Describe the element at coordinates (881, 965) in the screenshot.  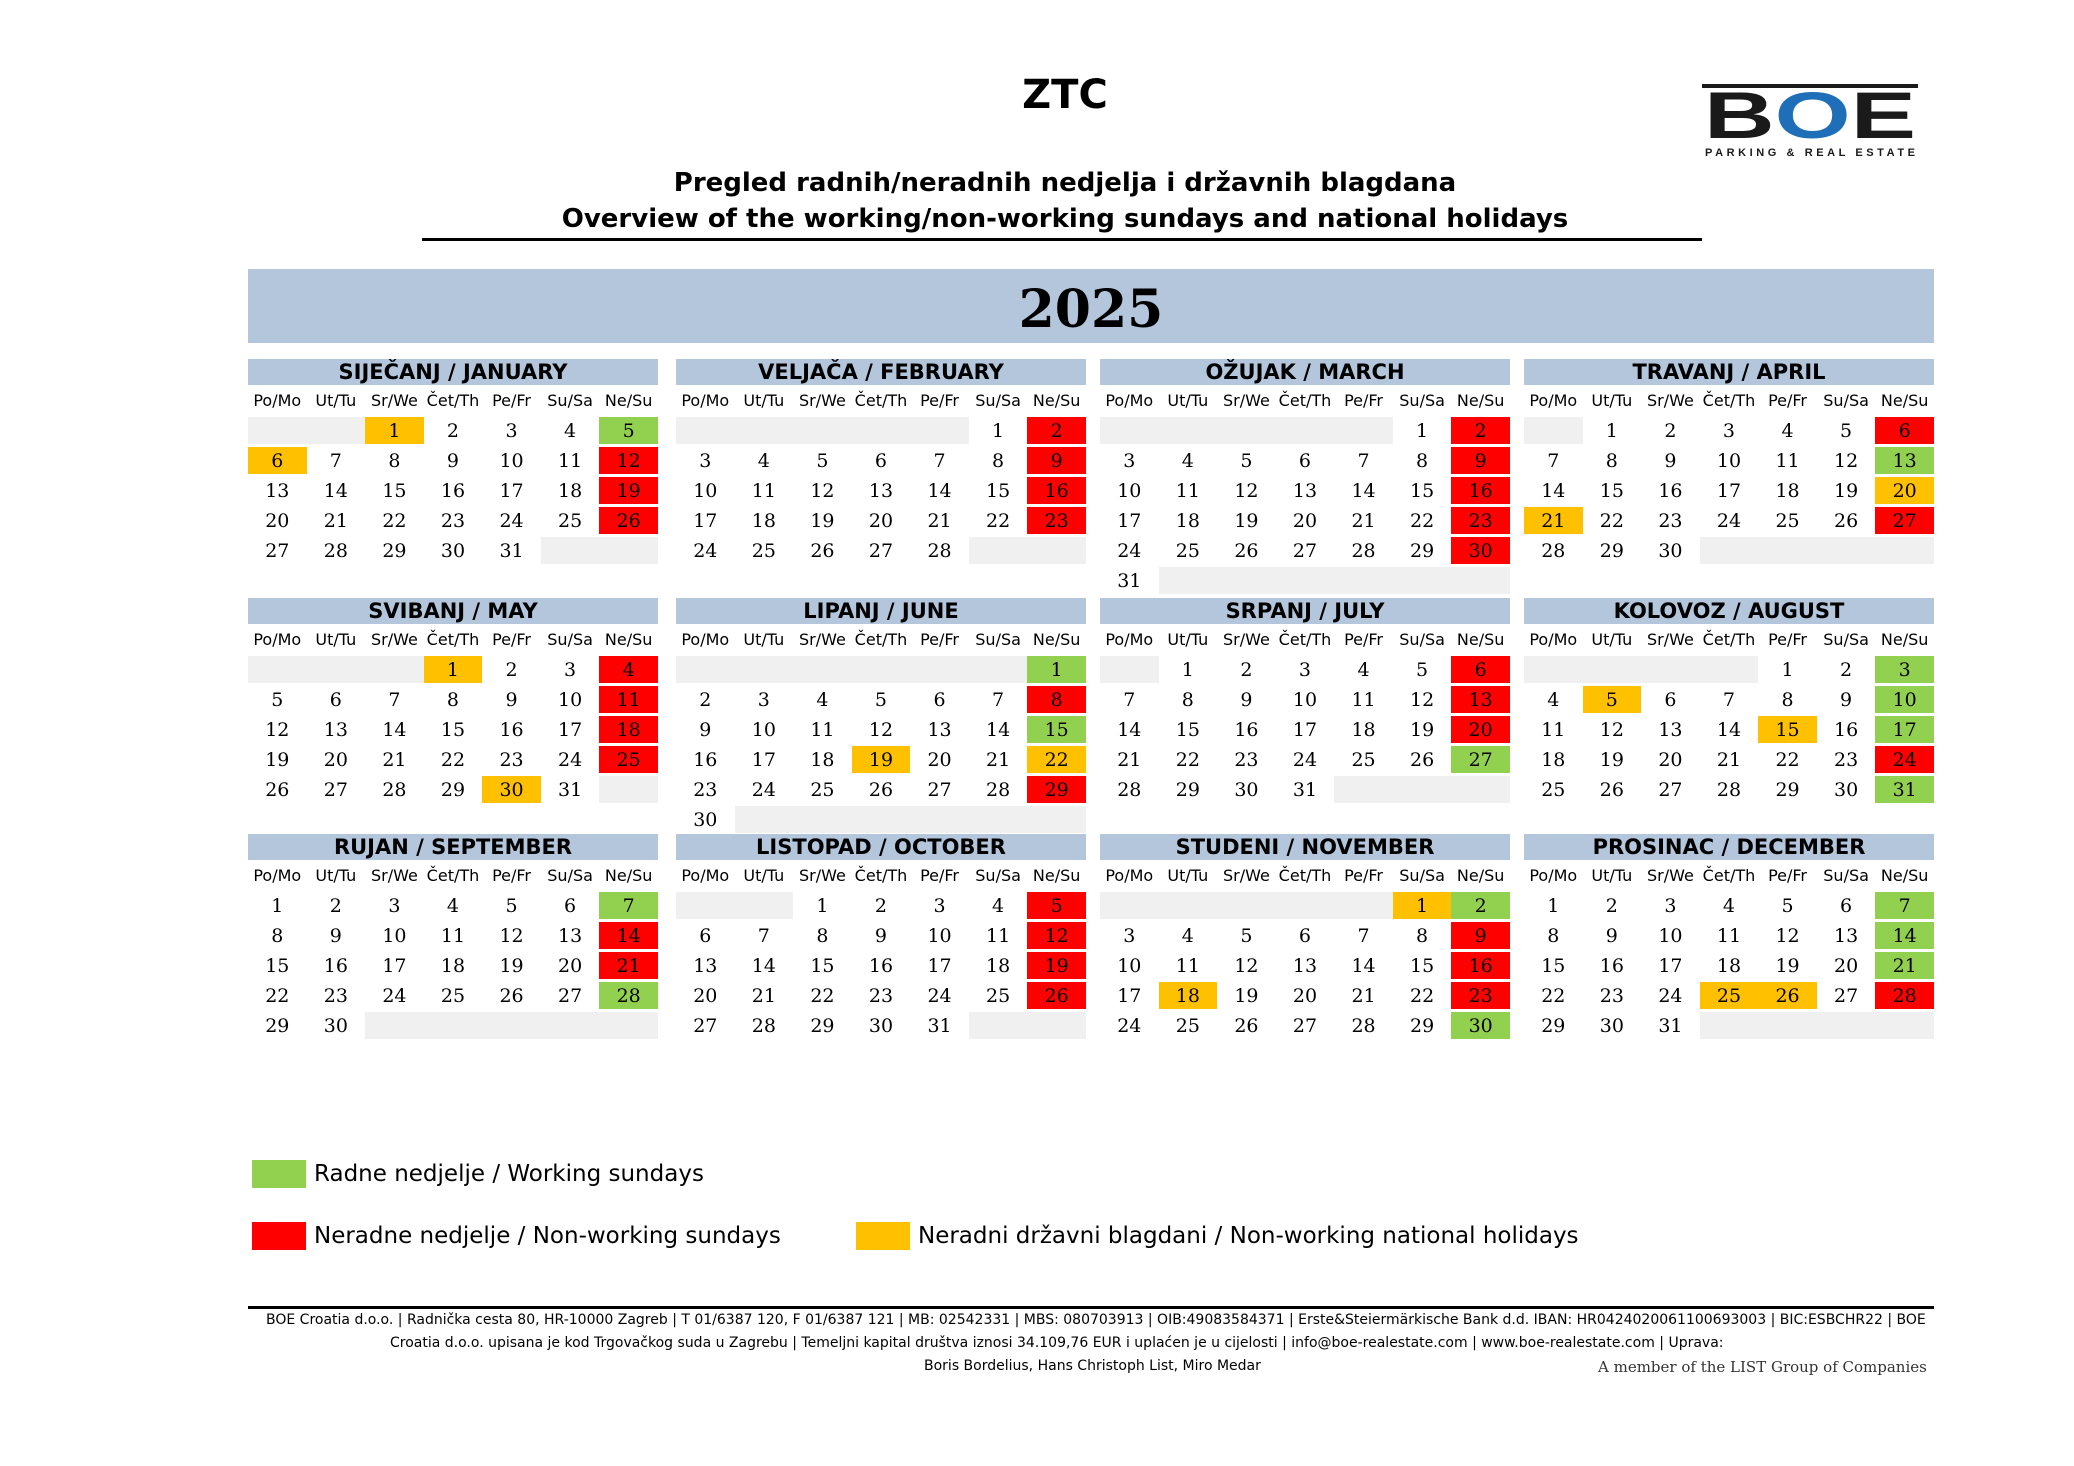
I see `week-row: 13 14 15 16 17 18 19` at that location.